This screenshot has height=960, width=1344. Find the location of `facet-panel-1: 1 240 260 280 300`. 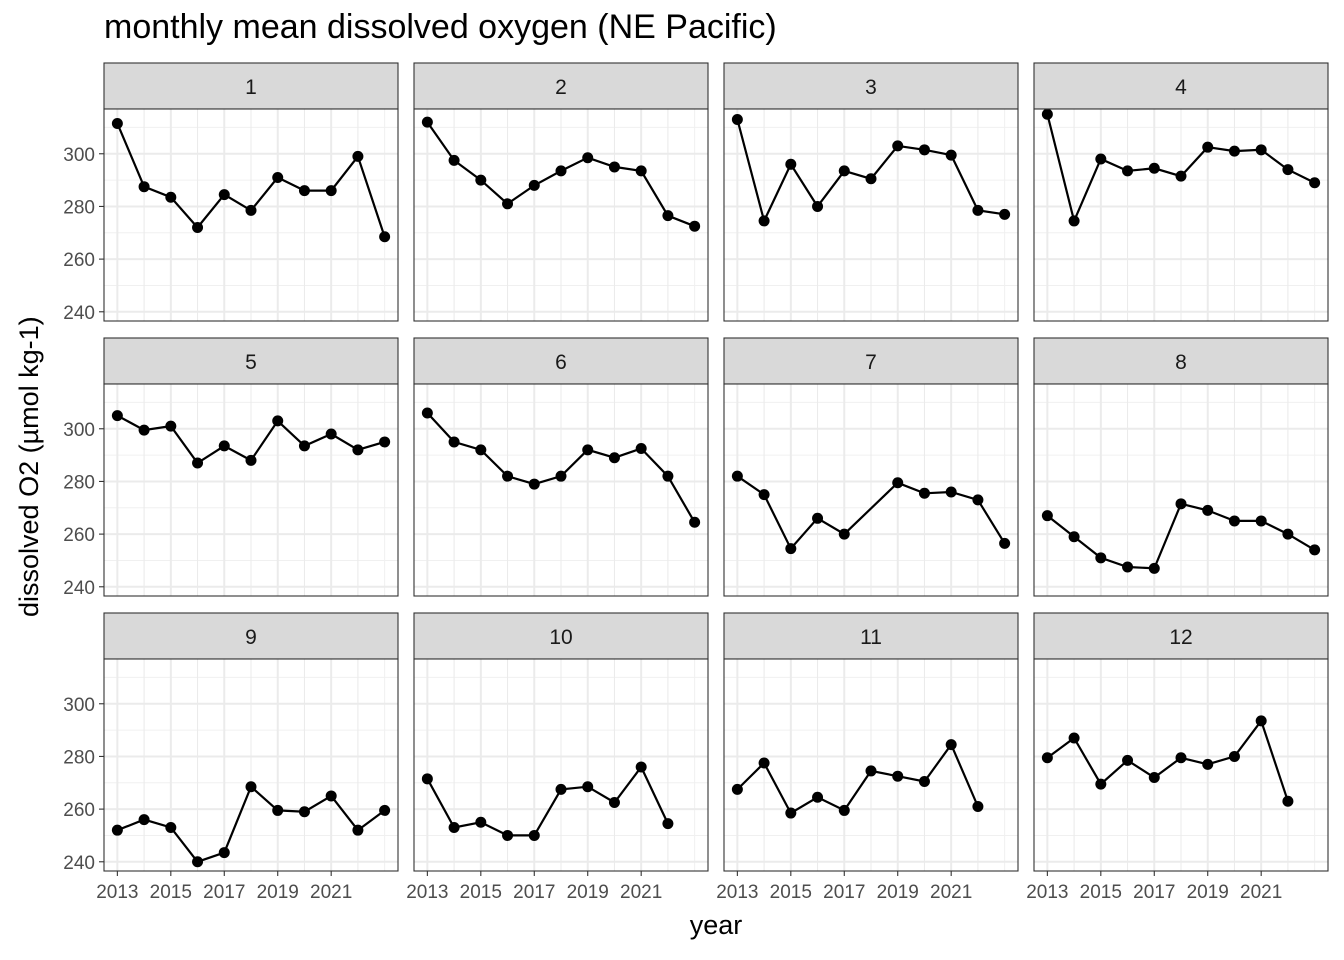

facet-panel-1: 1 240 260 280 300 is located at coordinates (231, 193).